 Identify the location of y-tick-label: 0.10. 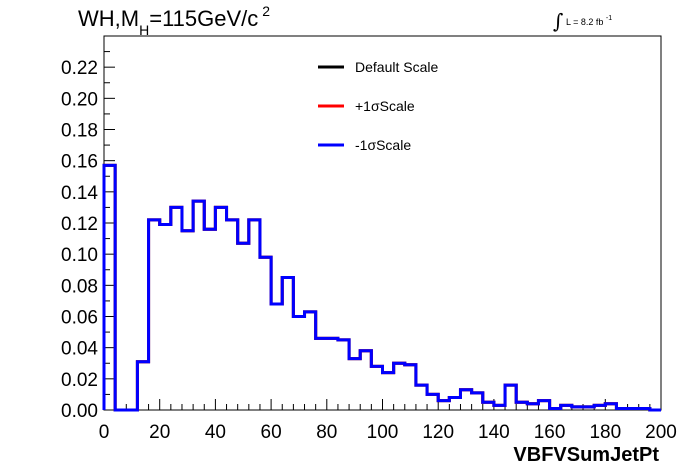
(79, 255).